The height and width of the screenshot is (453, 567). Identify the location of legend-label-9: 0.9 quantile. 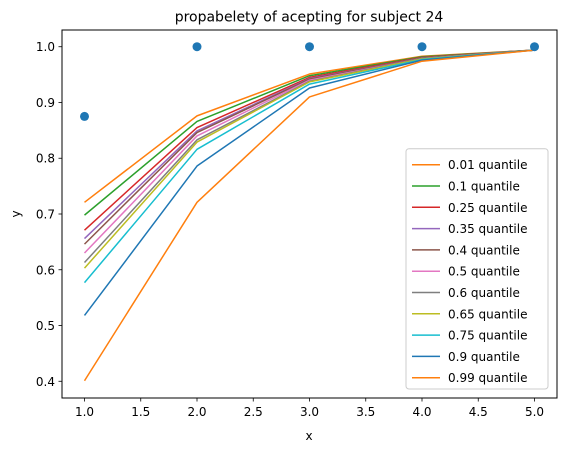
(484, 357).